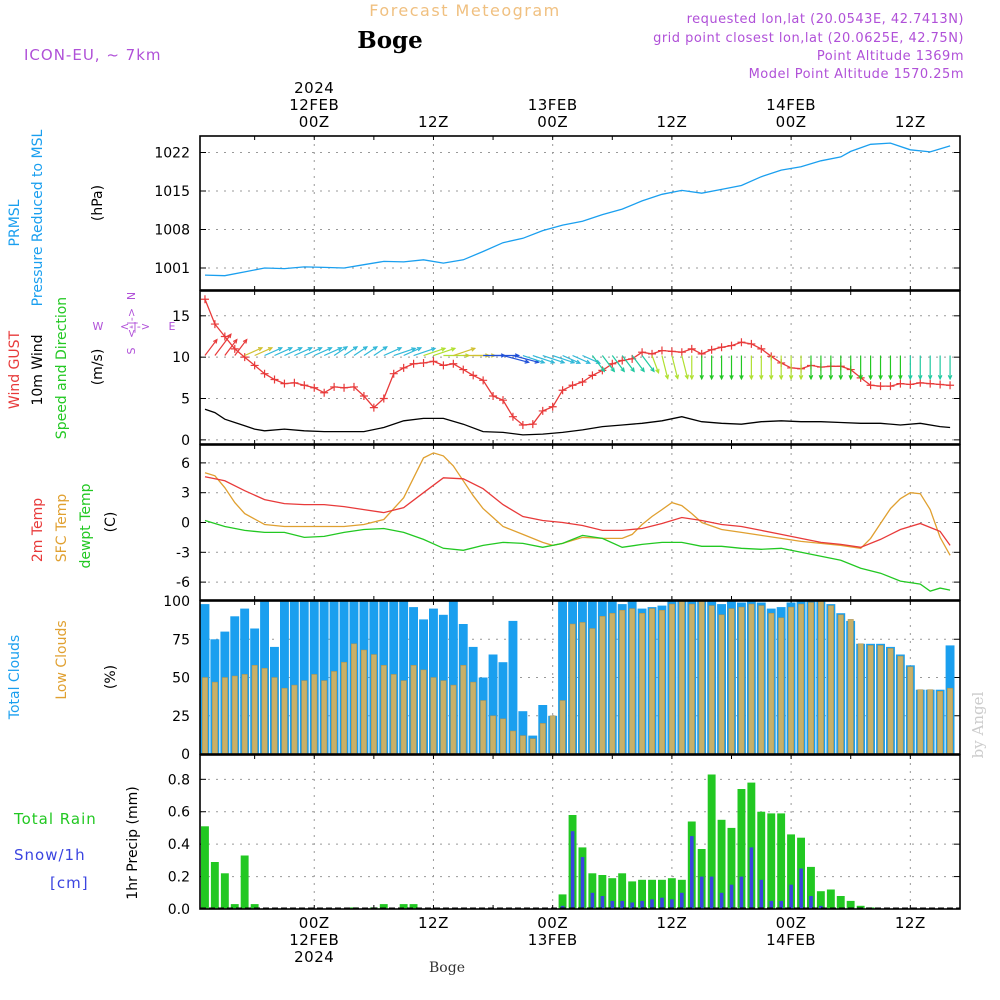 The height and width of the screenshot is (1000, 1000). I want to click on pressure-line, so click(577, 209).